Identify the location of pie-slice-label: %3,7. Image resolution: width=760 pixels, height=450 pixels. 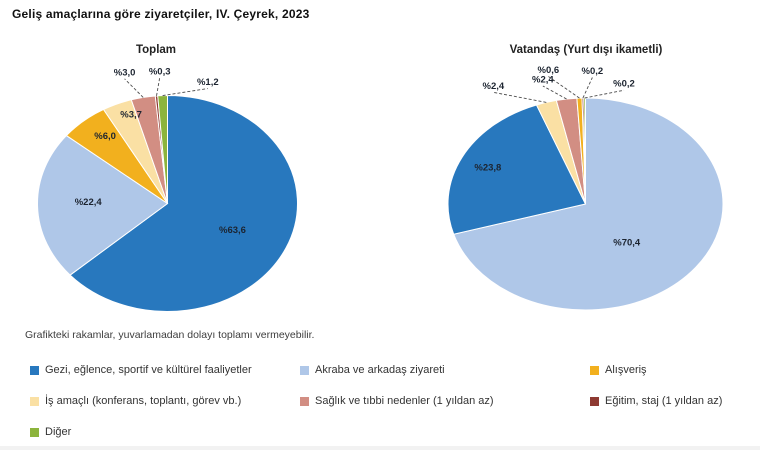
(131, 114).